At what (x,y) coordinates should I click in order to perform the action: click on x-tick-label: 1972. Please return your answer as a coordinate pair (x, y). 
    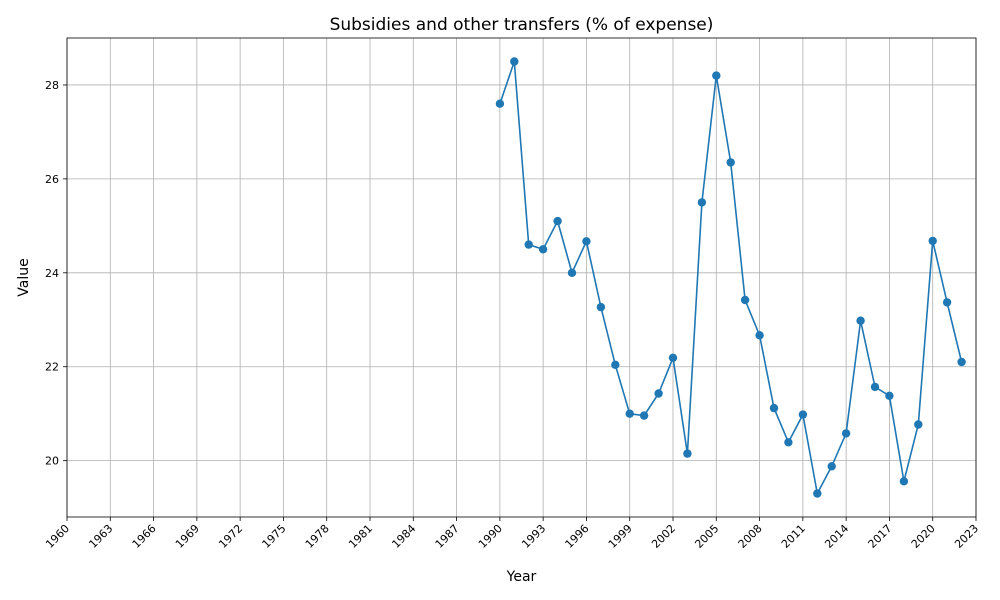
    Looking at the image, I should click on (230, 536).